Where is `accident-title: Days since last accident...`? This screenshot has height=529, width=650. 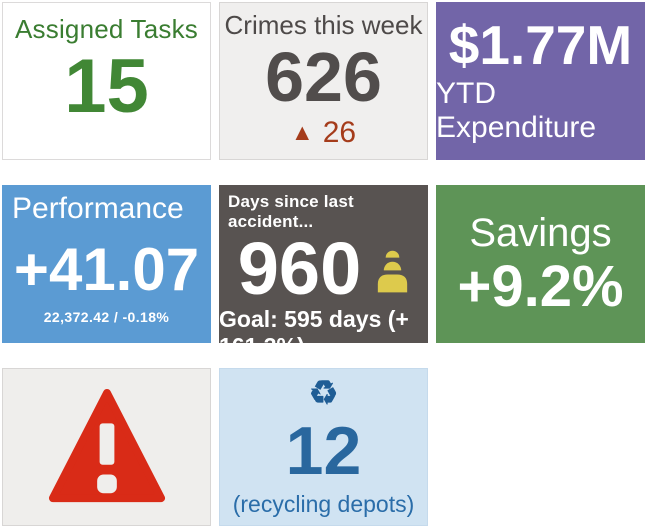
accident-title: Days since last accident... is located at coordinates (291, 211).